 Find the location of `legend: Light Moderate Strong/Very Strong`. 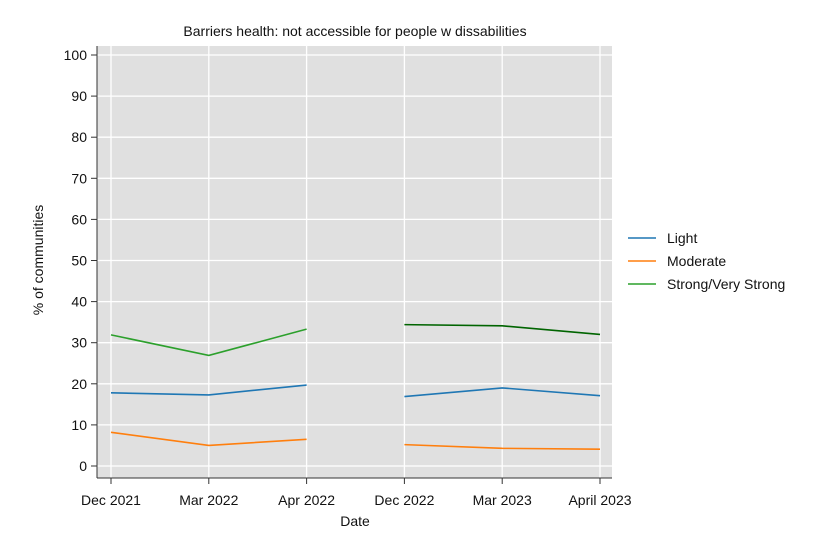

legend: Light Moderate Strong/Very Strong is located at coordinates (706, 261).